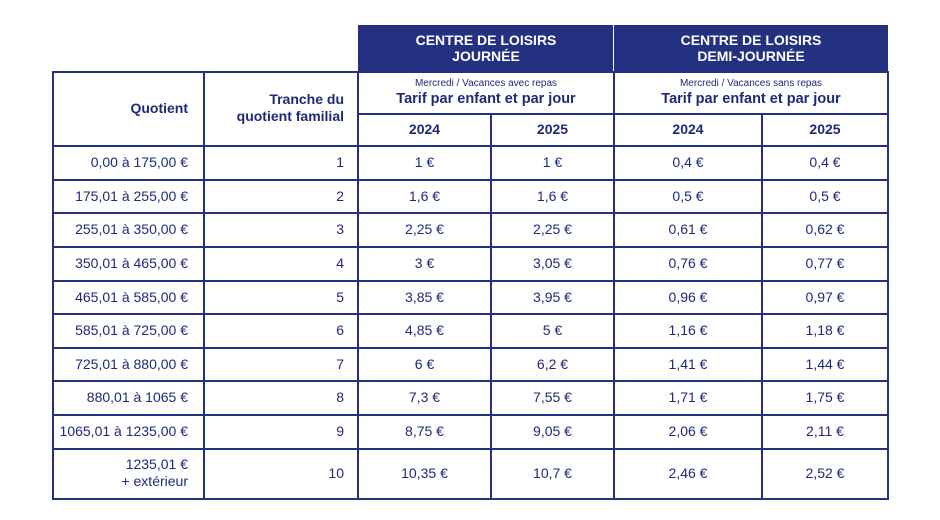 This screenshot has width=940, height=520. I want to click on table-cell-d2024: 2,06 €, so click(688, 431).